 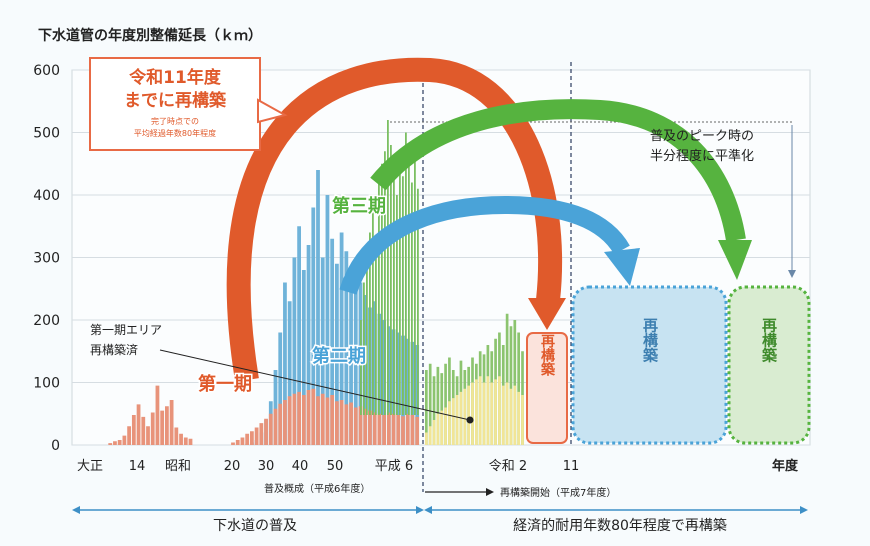 I want to click on green-arrowhead, so click(x=735, y=260).